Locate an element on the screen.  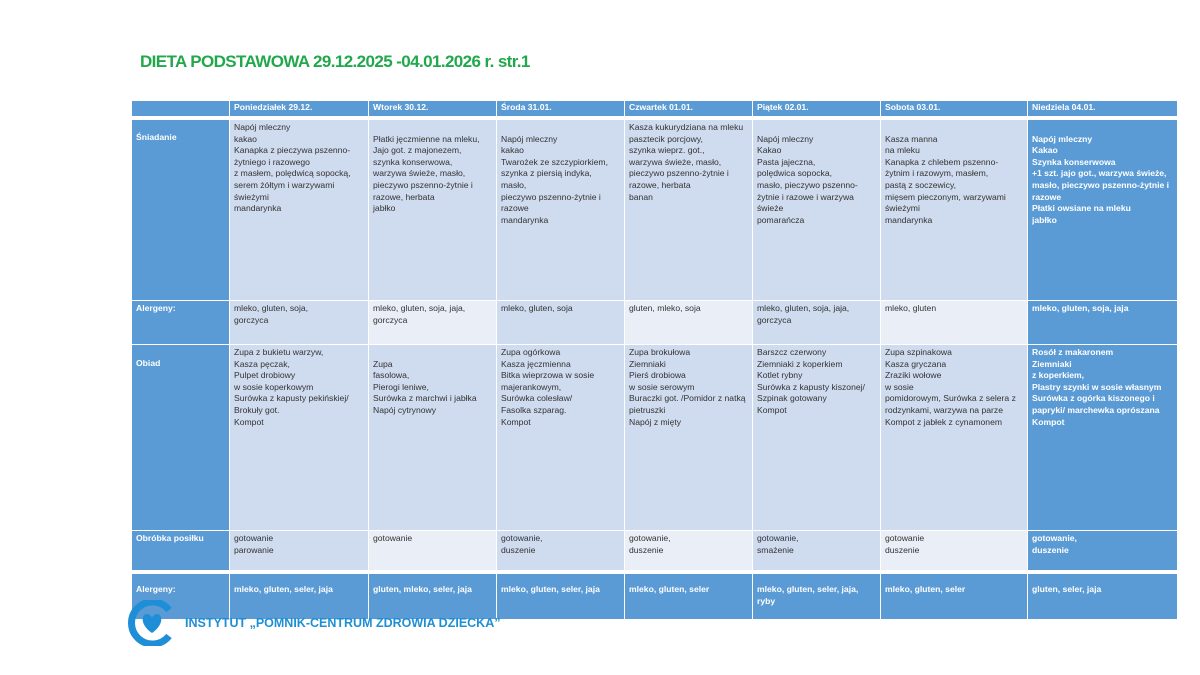
menu-cell: gotowanie is located at coordinates (432, 550).